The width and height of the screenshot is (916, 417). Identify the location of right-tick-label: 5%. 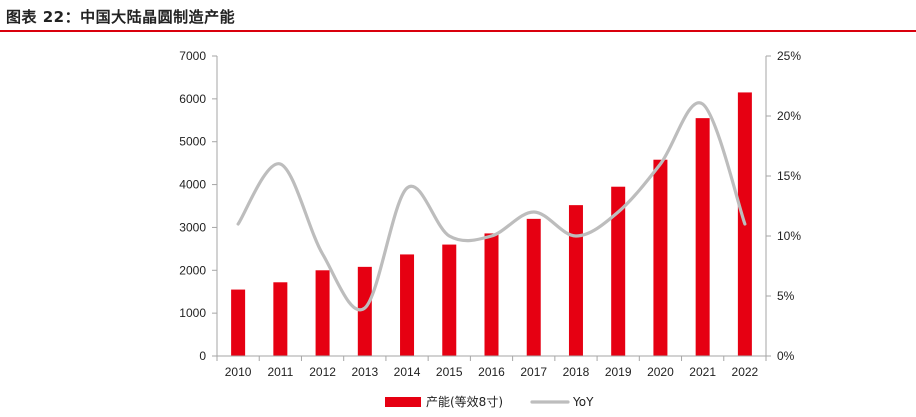
(786, 296).